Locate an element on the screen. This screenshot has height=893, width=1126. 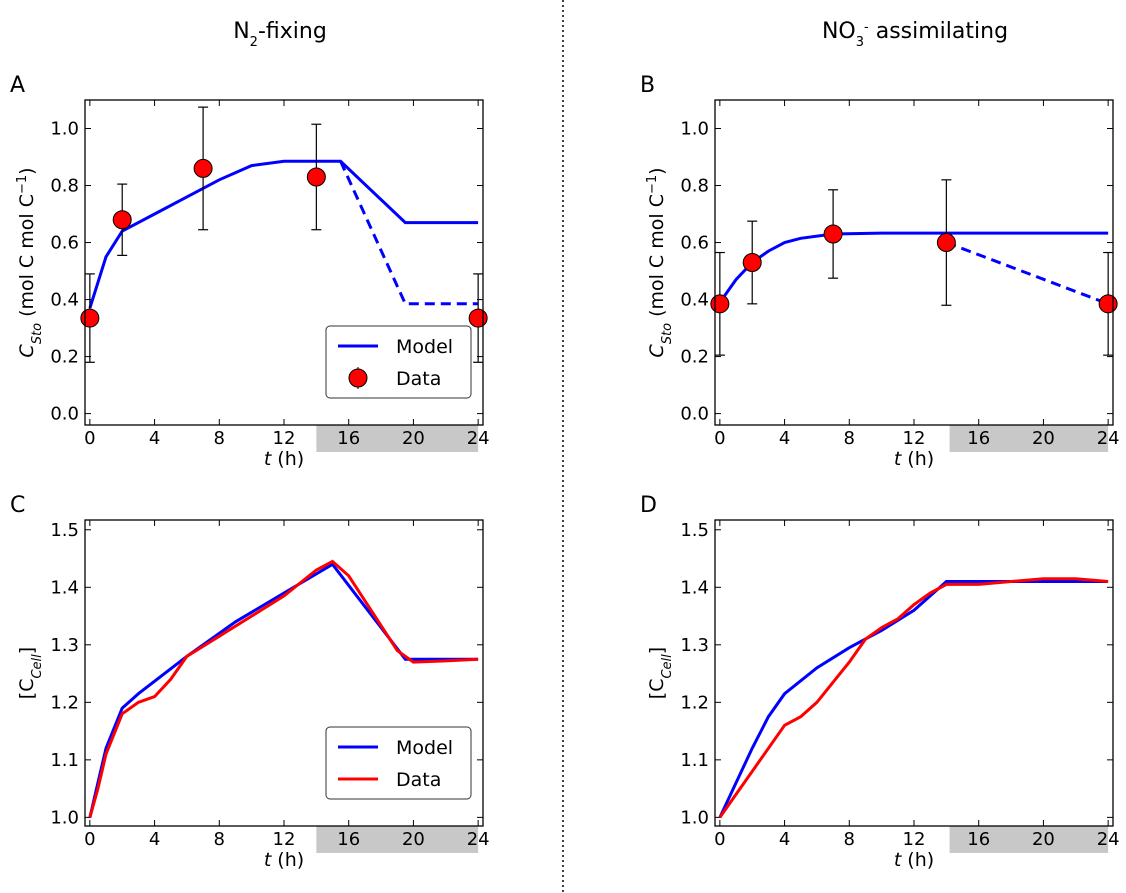
column-title-part: -fixing is located at coordinates (292, 31).